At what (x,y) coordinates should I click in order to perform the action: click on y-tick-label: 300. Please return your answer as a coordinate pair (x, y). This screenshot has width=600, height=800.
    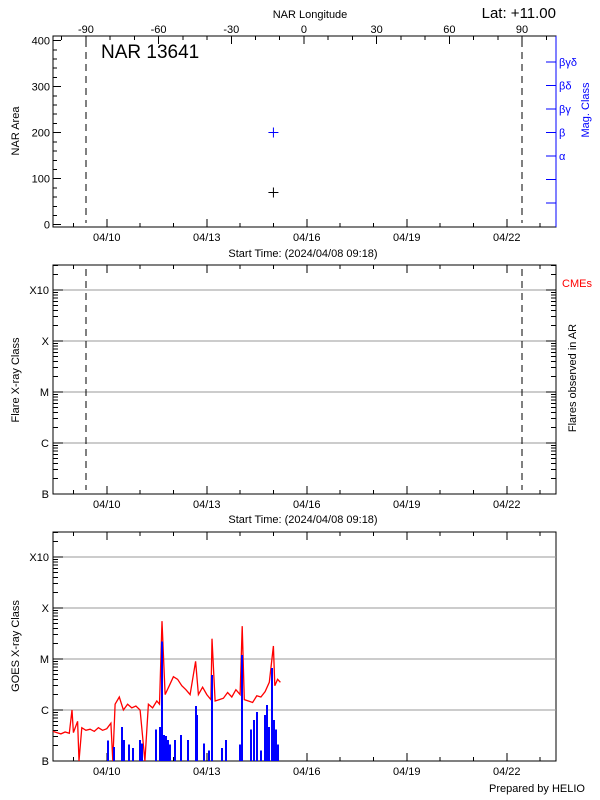
    Looking at the image, I should click on (41, 88).